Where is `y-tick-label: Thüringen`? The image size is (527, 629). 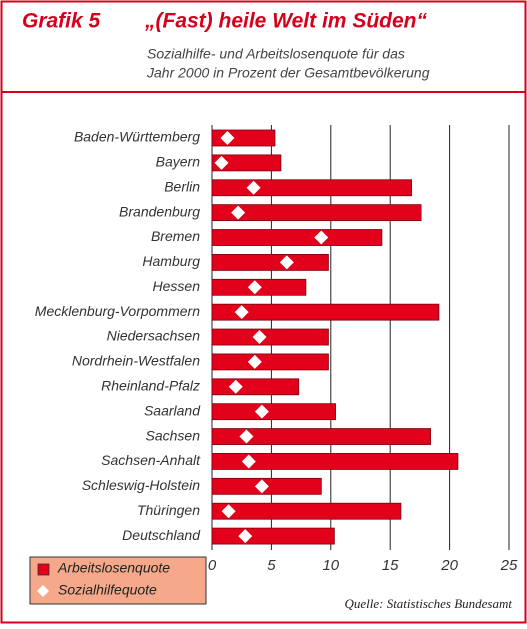
y-tick-label: Thüringen is located at coordinates (168, 510).